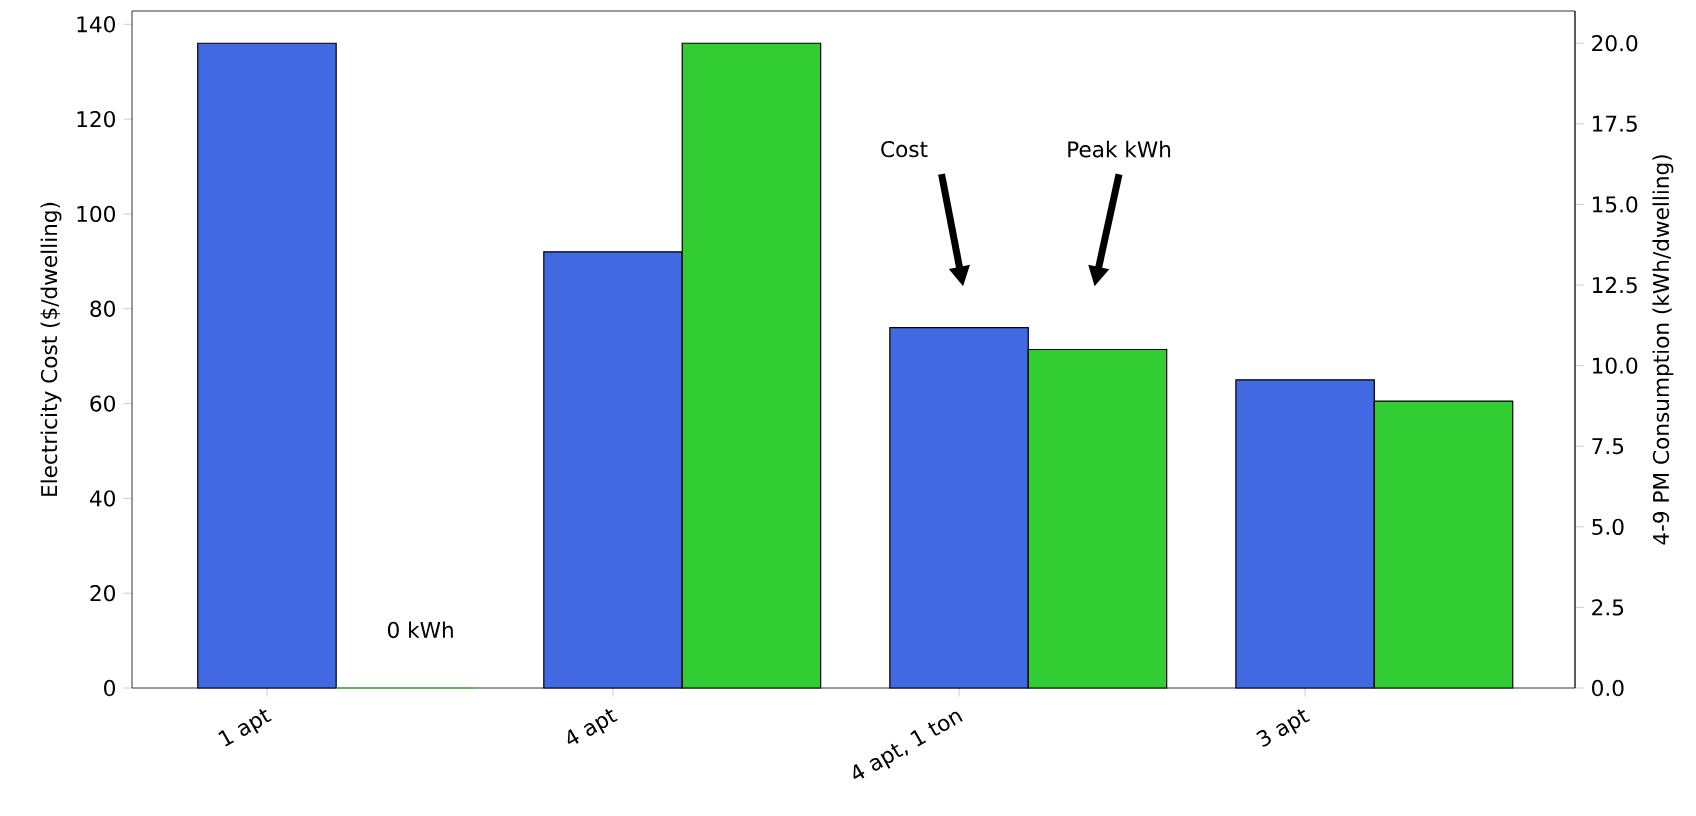  Describe the element at coordinates (51, 349) in the screenshot. I see `y-axis-title: Electricity Cost ($/dwelling)` at that location.